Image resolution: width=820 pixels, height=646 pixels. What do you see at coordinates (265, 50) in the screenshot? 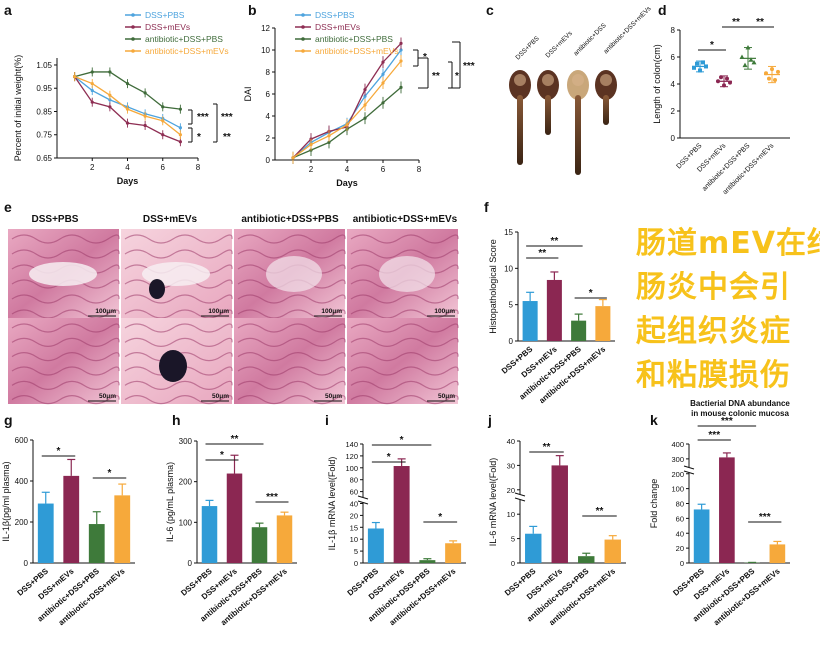
I see `y-tick-label-b: 10` at bounding box center [265, 50].